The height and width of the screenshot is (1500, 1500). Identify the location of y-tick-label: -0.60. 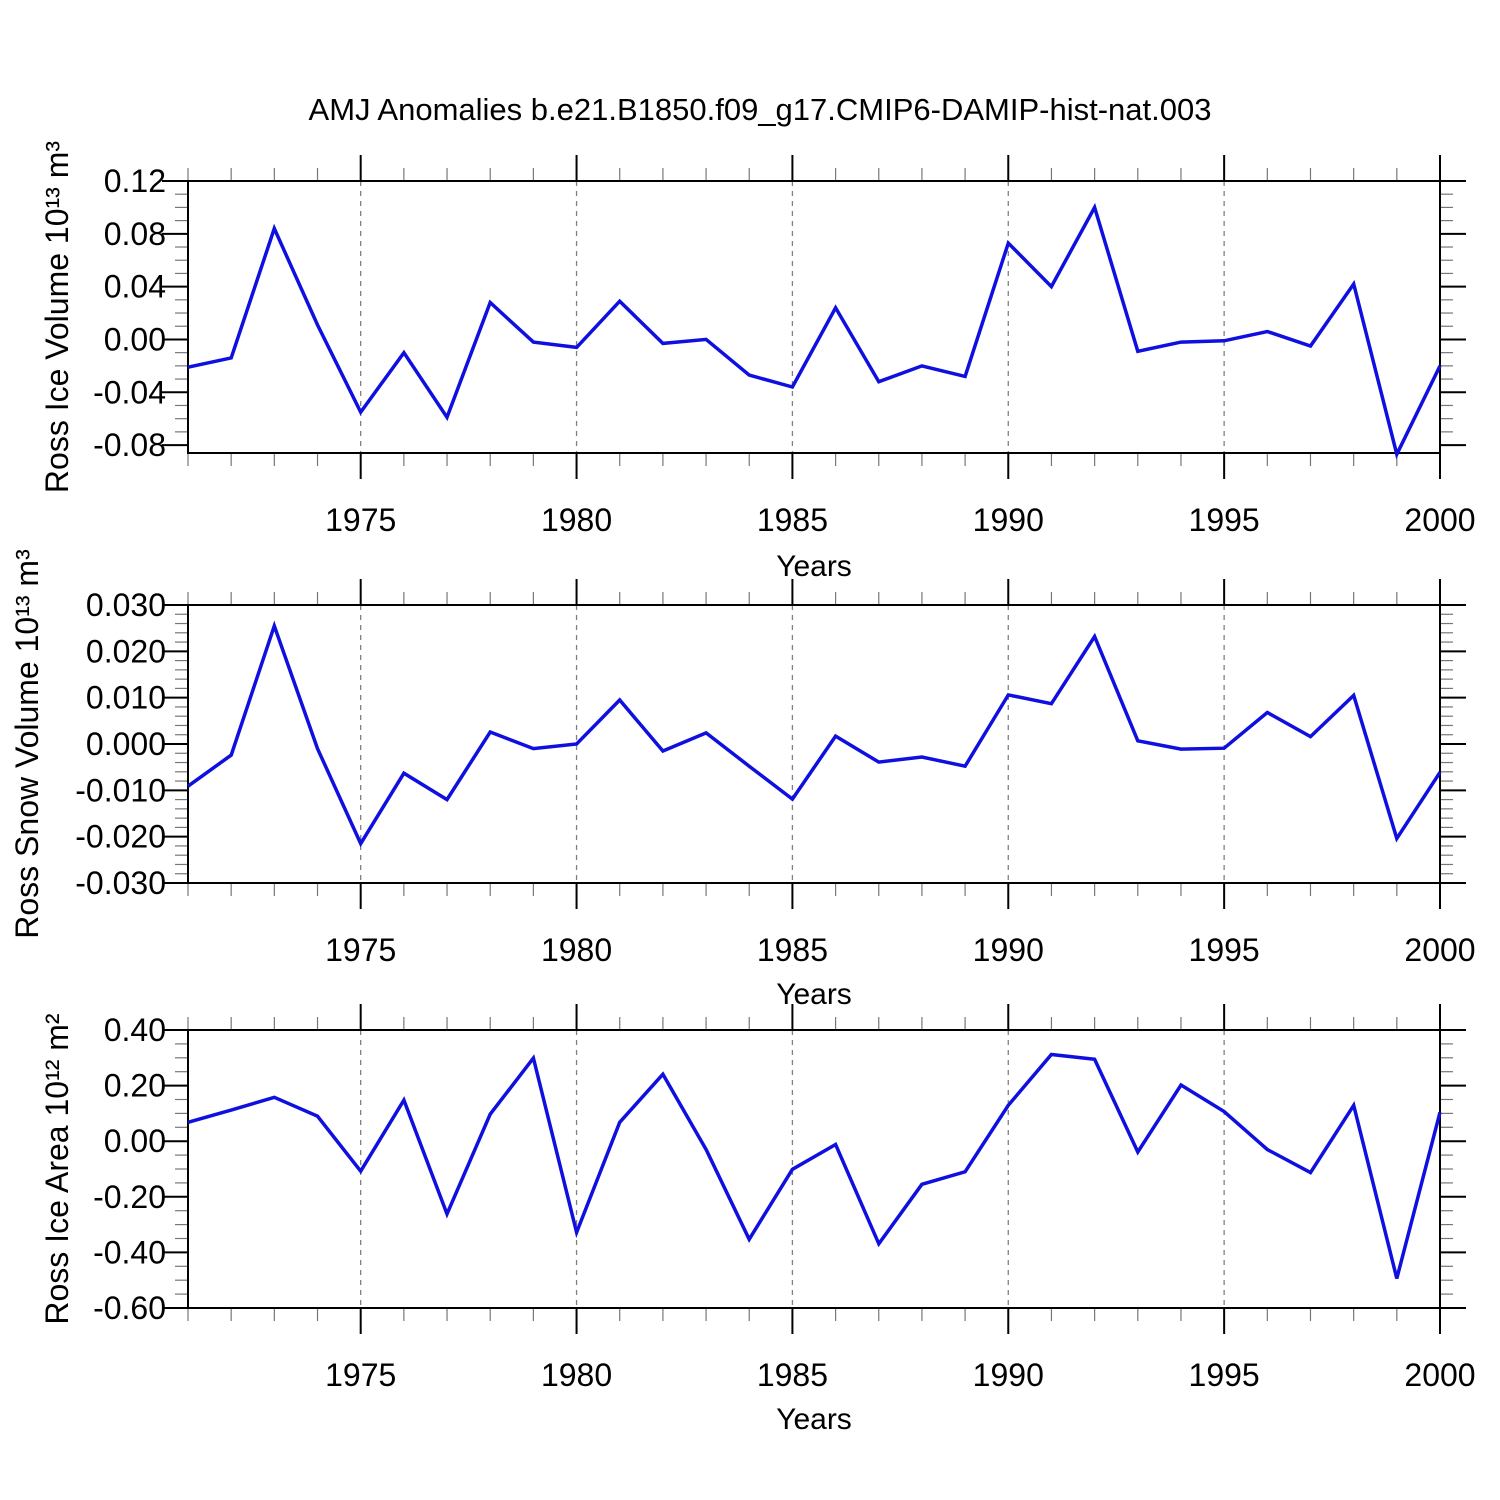
(129, 1308).